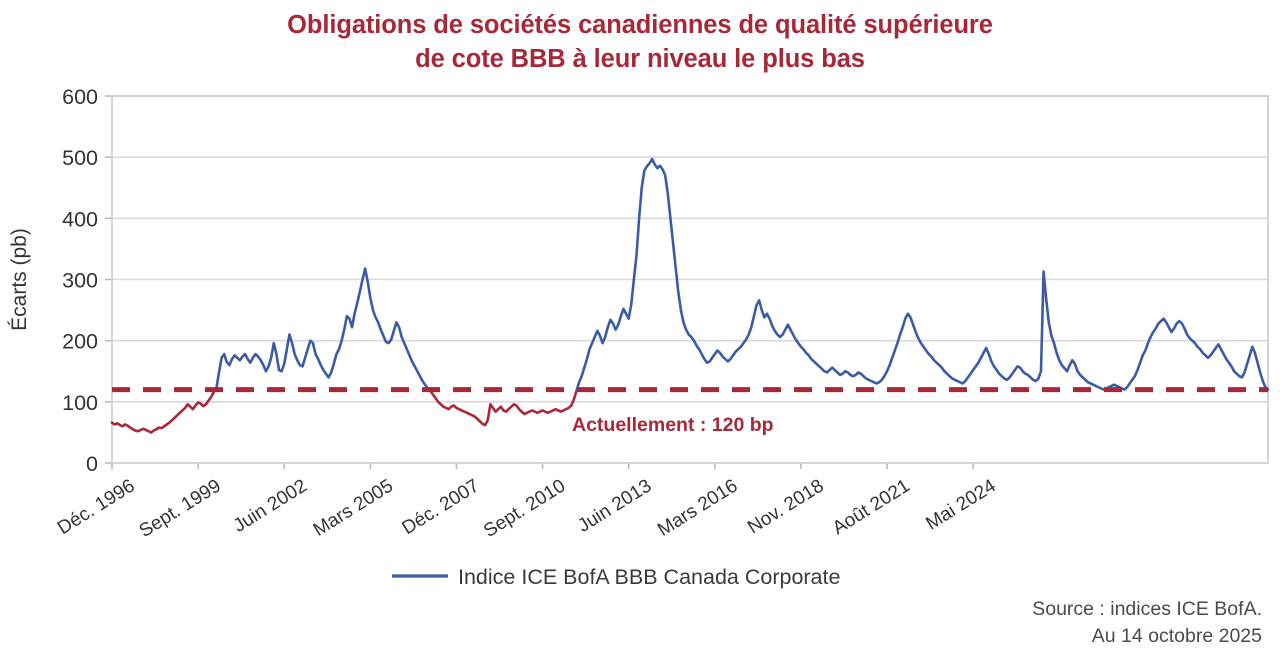 The image size is (1280, 658). I want to click on x-tick-label: Déc. 1996, so click(96, 507).